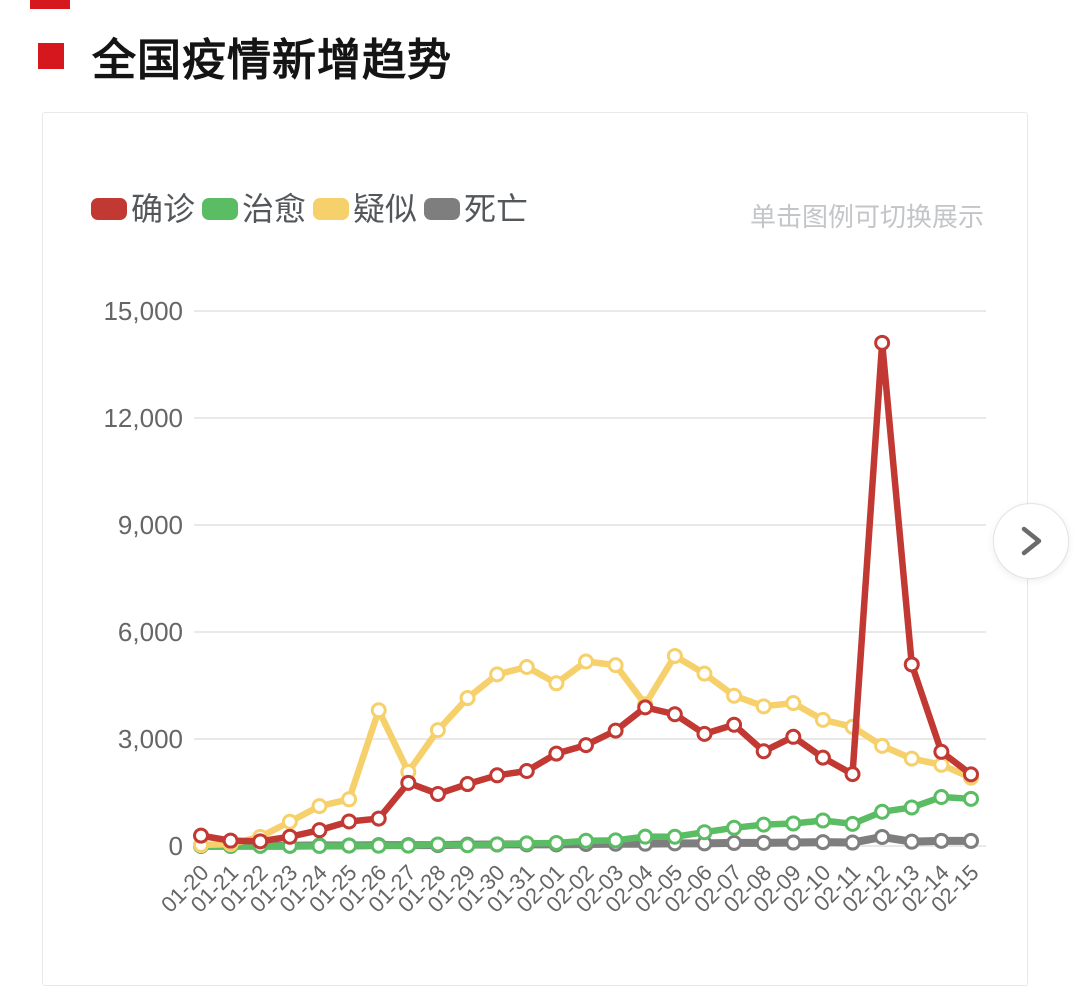  Describe the element at coordinates (176, 846) in the screenshot. I see `y-tick-label: 0` at that location.